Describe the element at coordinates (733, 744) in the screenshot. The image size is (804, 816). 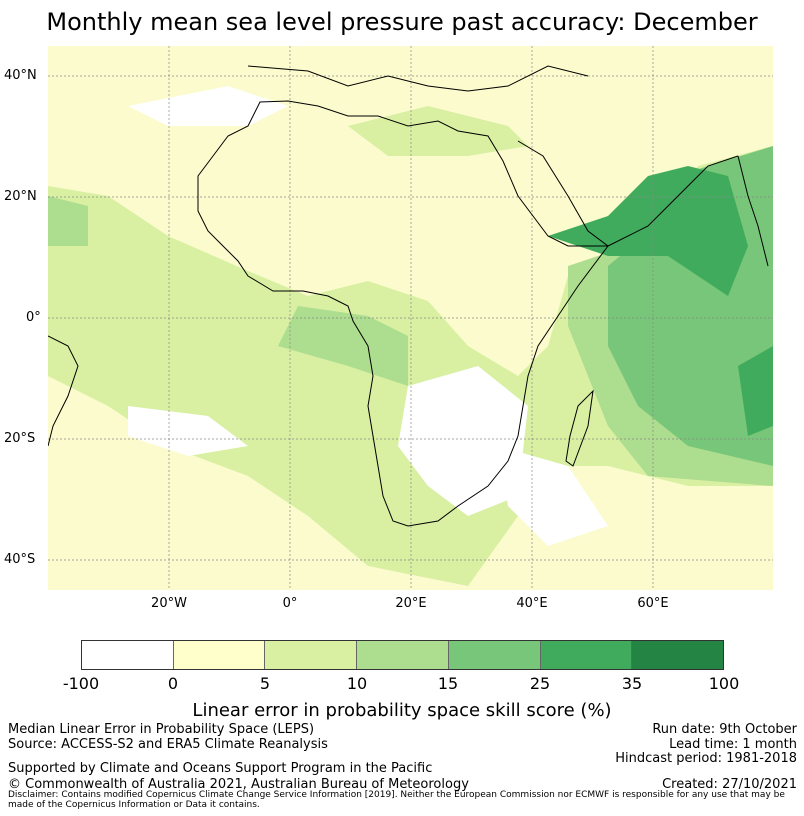
I see `footer-lead-time: Lead time: 1 month` at that location.